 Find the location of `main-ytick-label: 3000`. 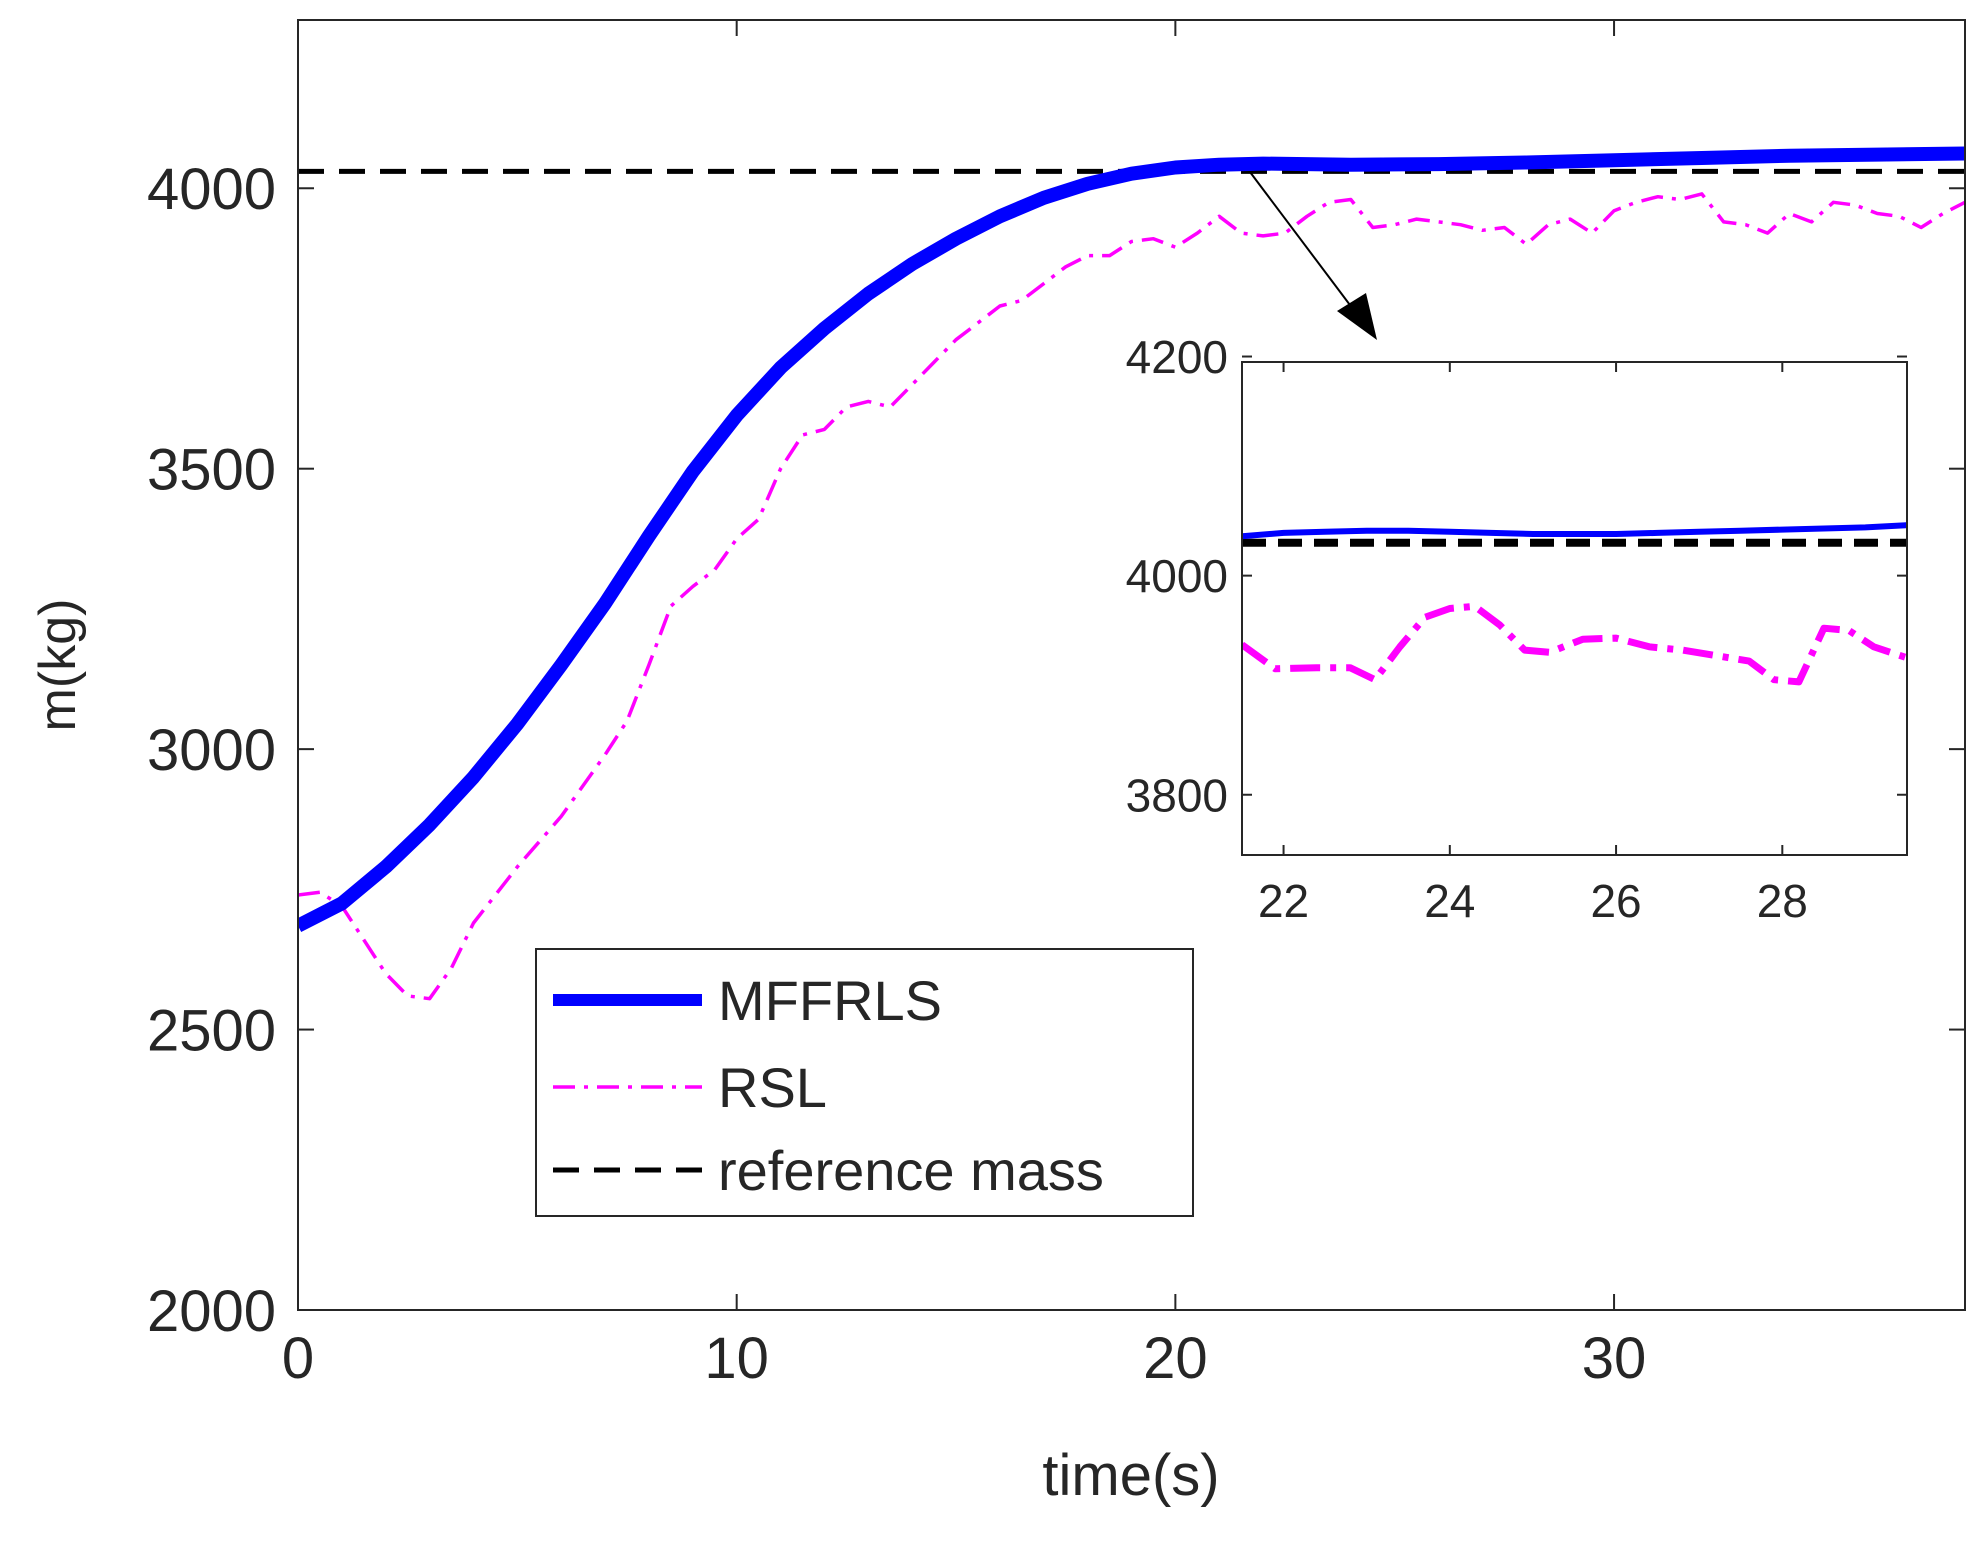

main-ytick-label: 3000 is located at coordinates (211, 750).